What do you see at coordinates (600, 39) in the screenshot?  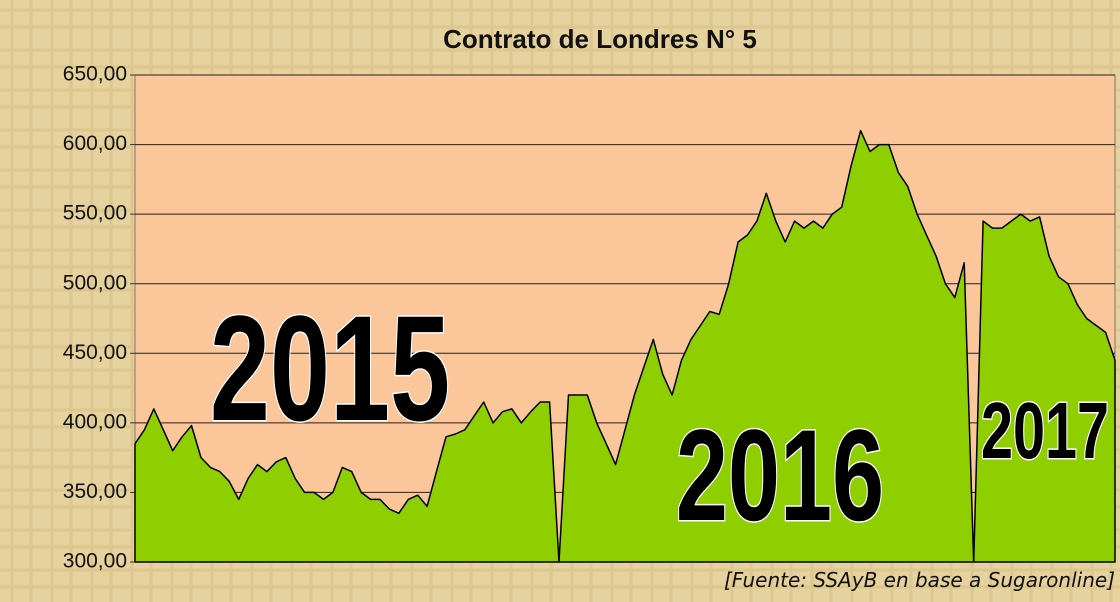 I see `chart-title: Contrato de Londres N° 5` at bounding box center [600, 39].